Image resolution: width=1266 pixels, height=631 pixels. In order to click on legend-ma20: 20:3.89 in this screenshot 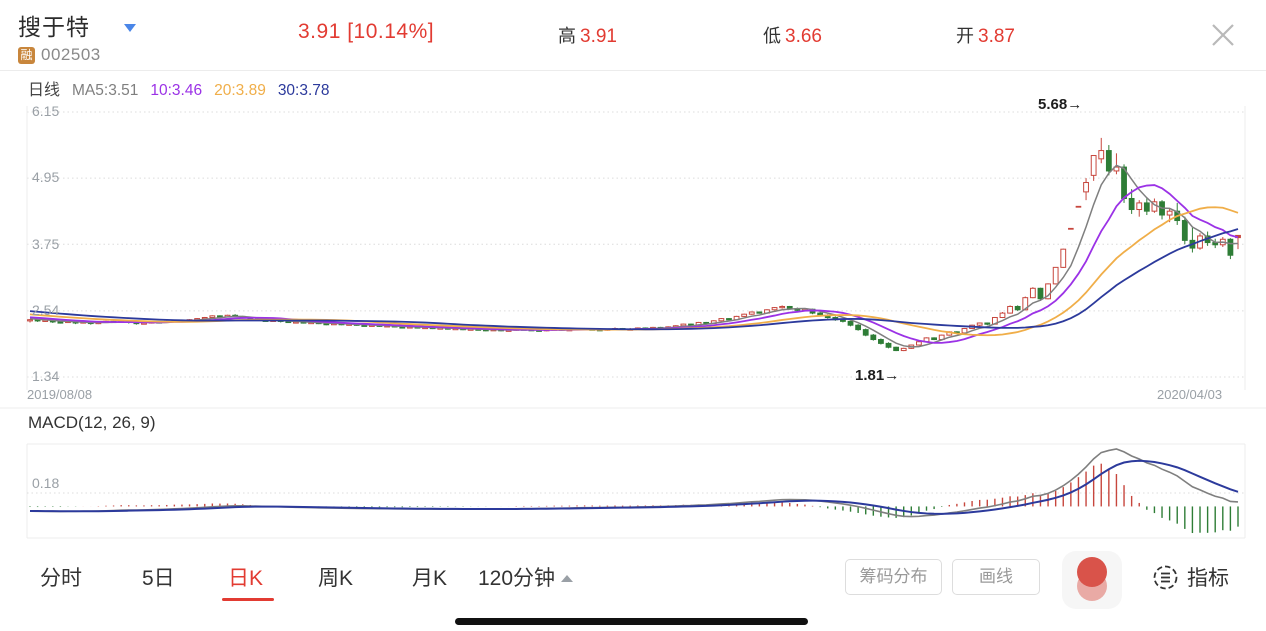, I will do `click(240, 90)`.